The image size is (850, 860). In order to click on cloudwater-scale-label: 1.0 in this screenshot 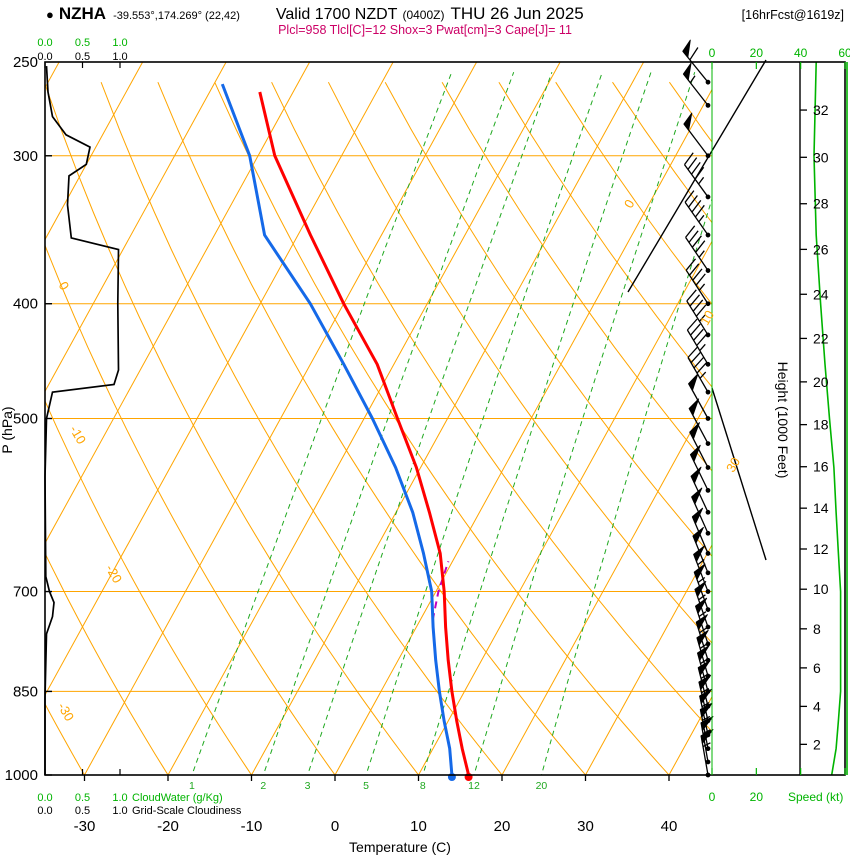, I will do `click(119, 43)`.